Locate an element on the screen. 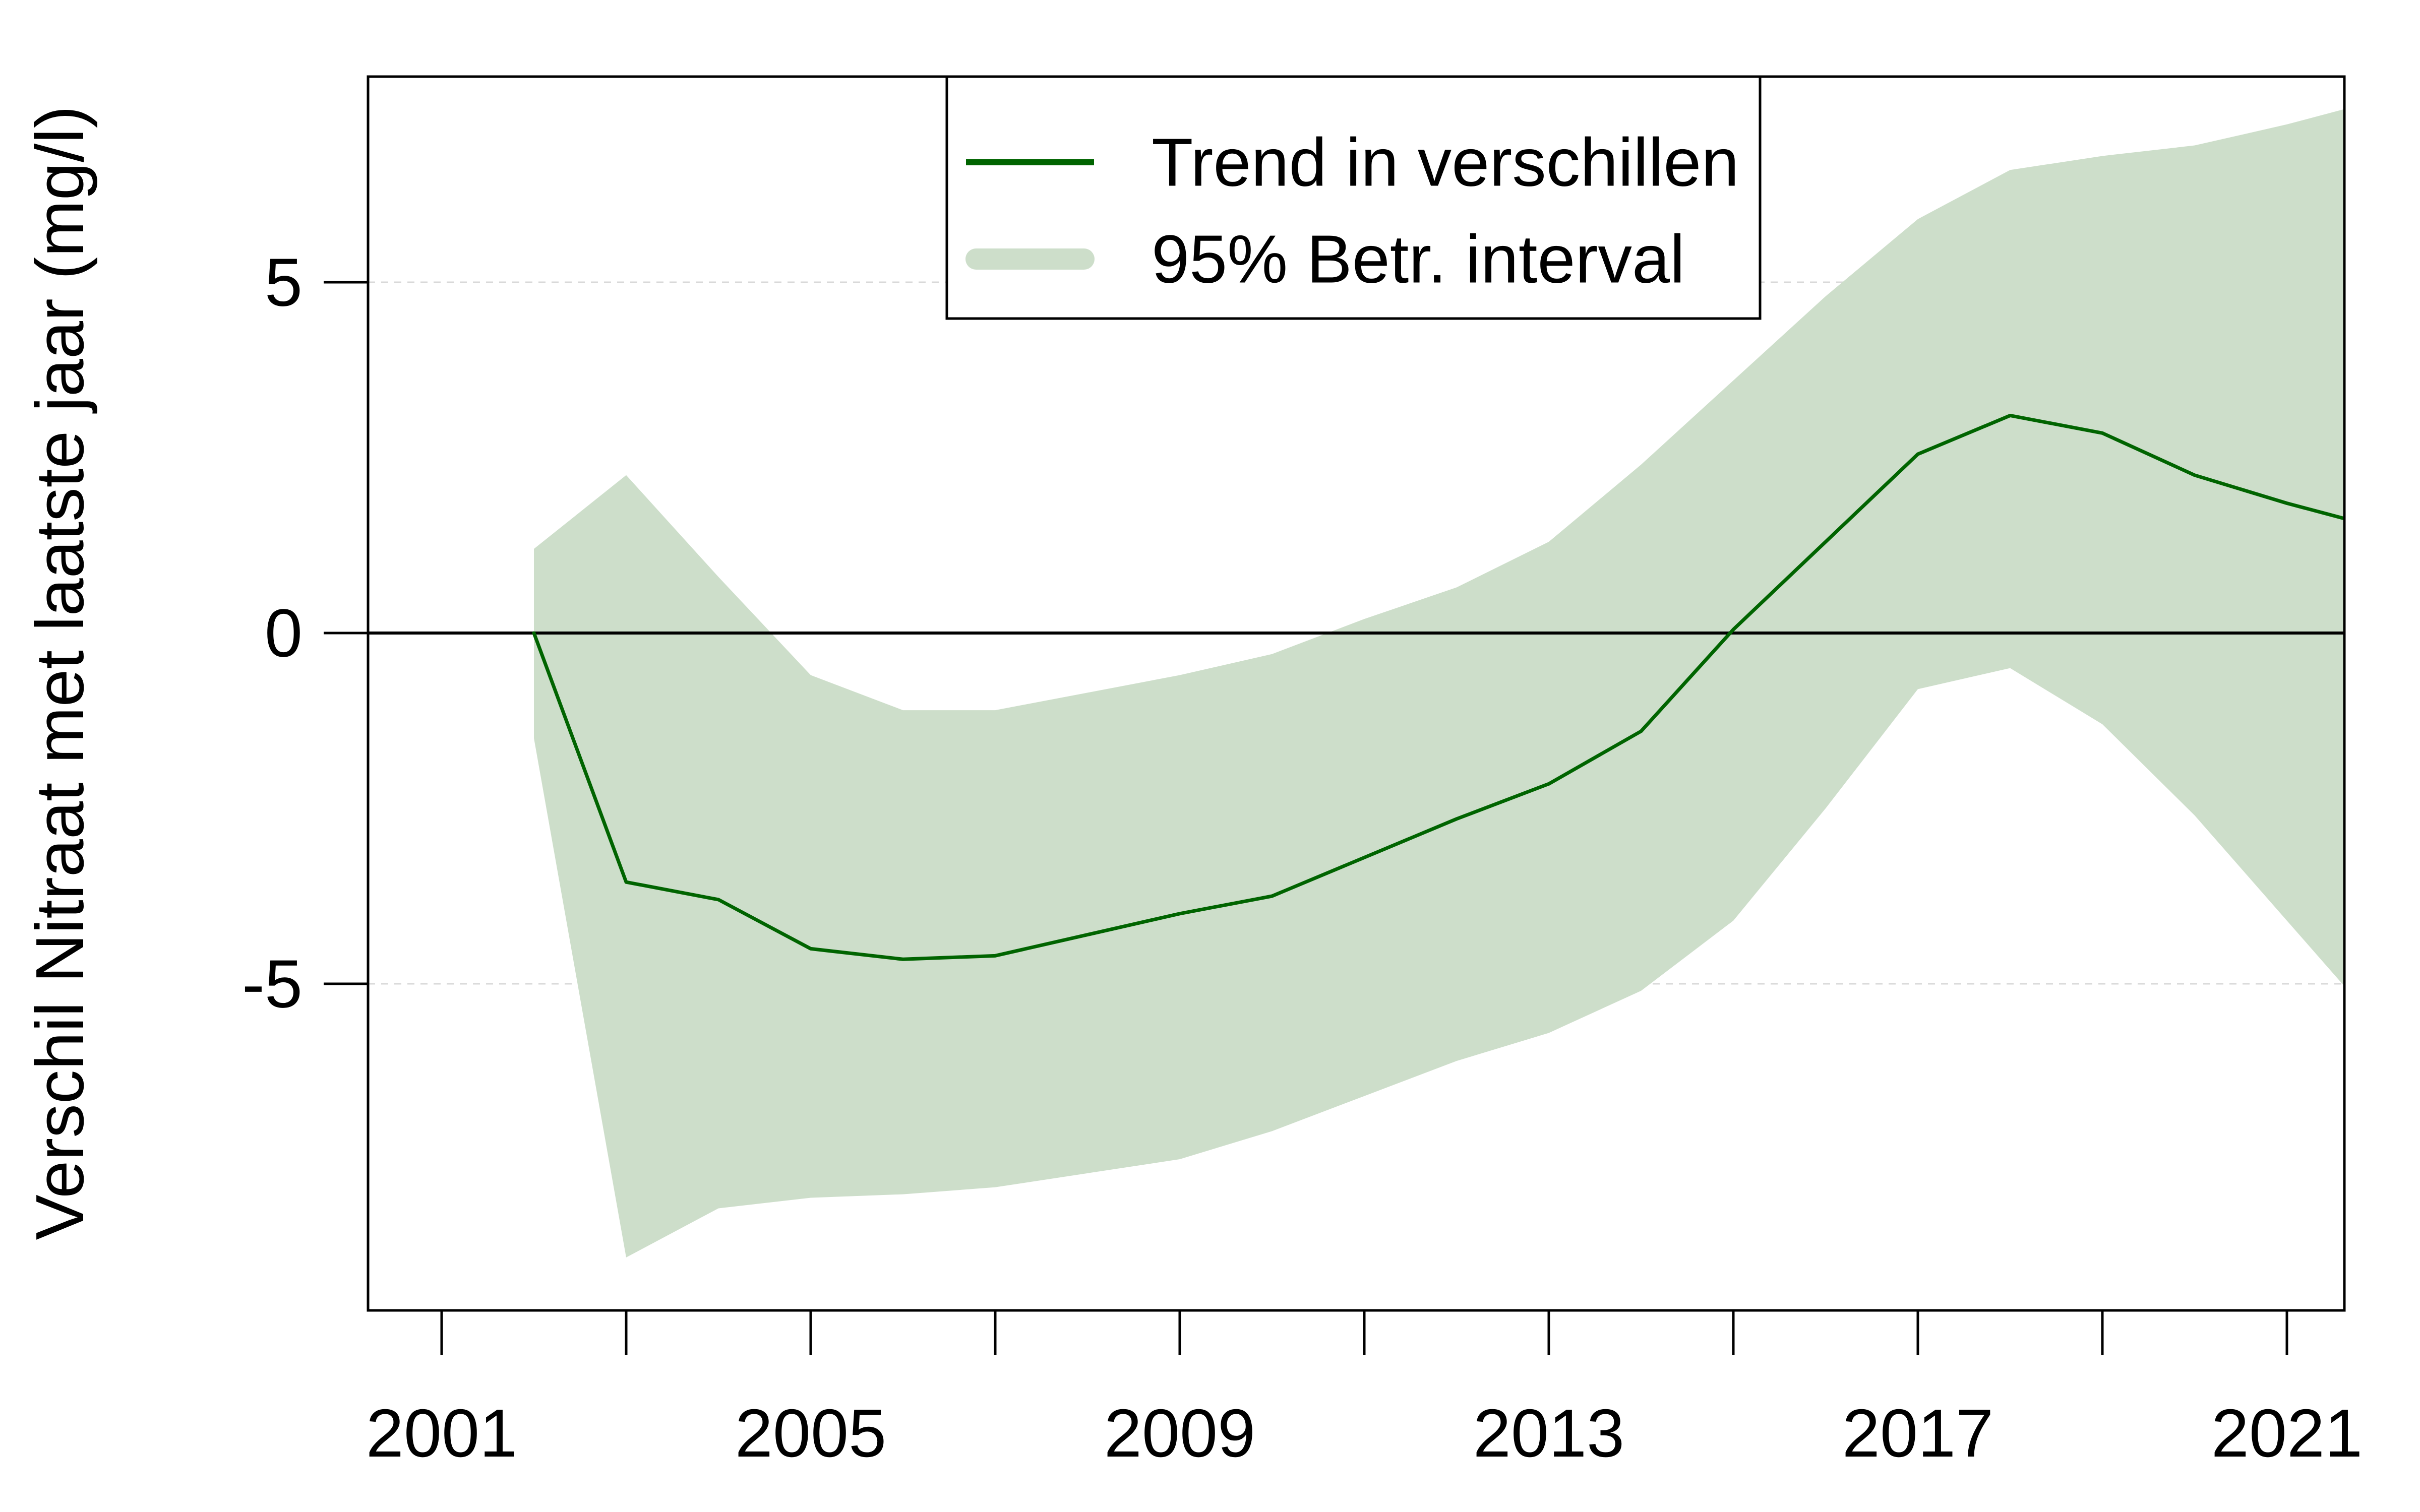 This screenshot has height=1512, width=2420. y-tick-label-0: 0 is located at coordinates (283, 633).